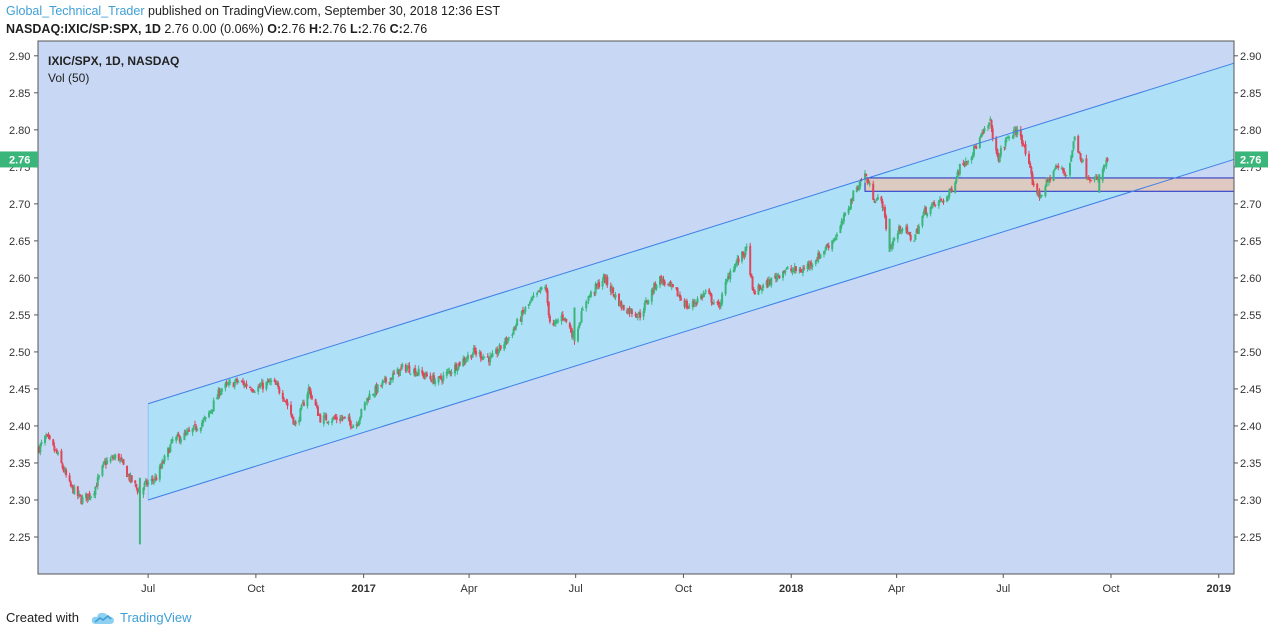 The image size is (1274, 636). Describe the element at coordinates (1250, 131) in the screenshot. I see `y-tick-label-right: 2.80` at that location.